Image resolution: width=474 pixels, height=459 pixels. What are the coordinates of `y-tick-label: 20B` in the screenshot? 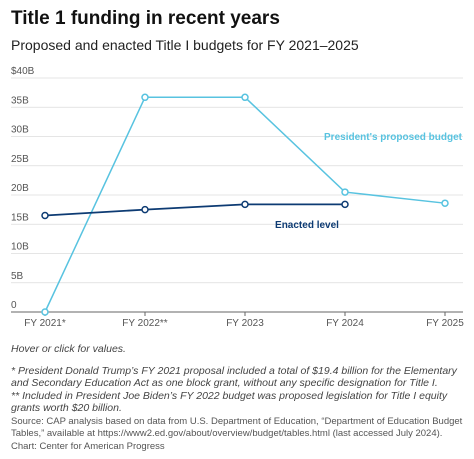 It's located at (20, 188).